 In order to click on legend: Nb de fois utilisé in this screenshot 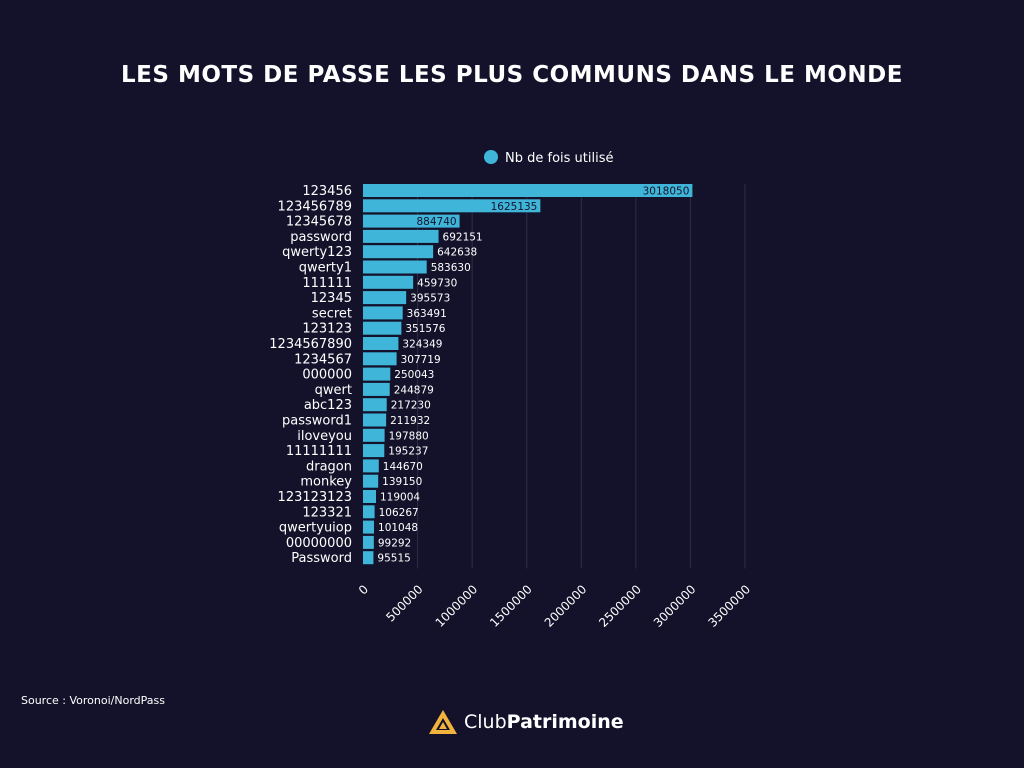, I will do `click(548, 158)`.